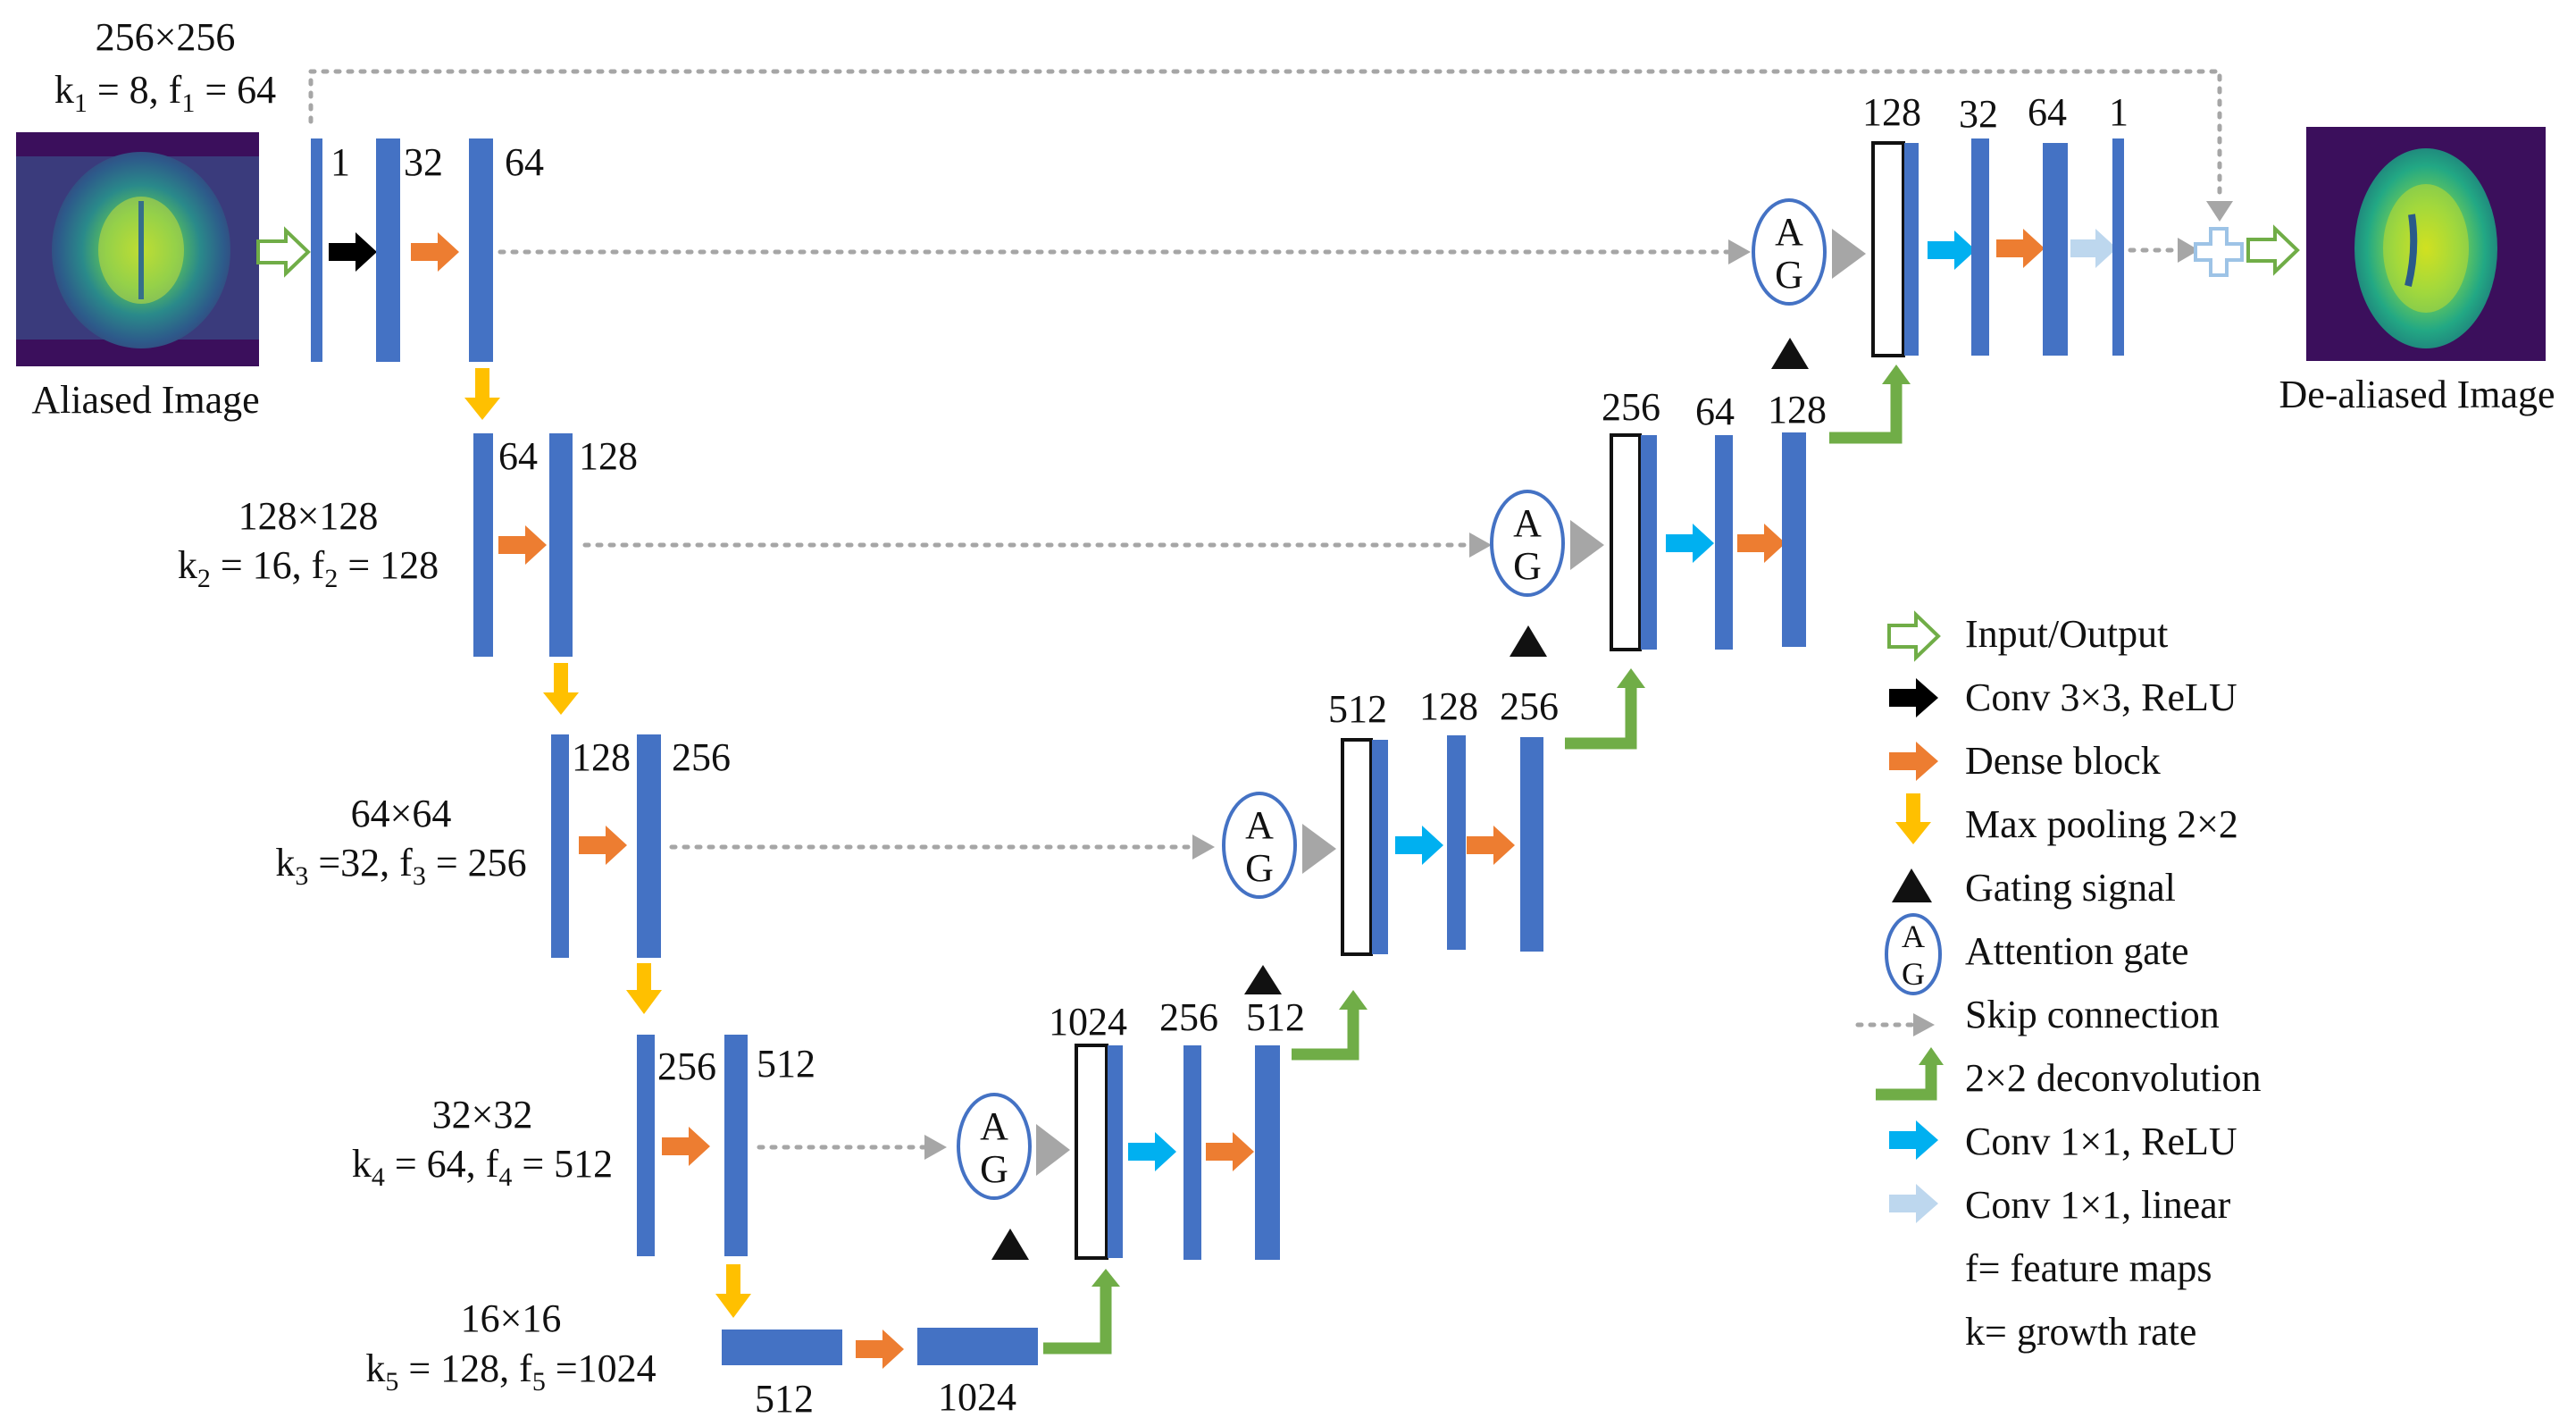 The height and width of the screenshot is (1426, 2576). What do you see at coordinates (1941, 229) in the screenshot?
I see `decoder-level-1: A G 128 32 64 1` at bounding box center [1941, 229].